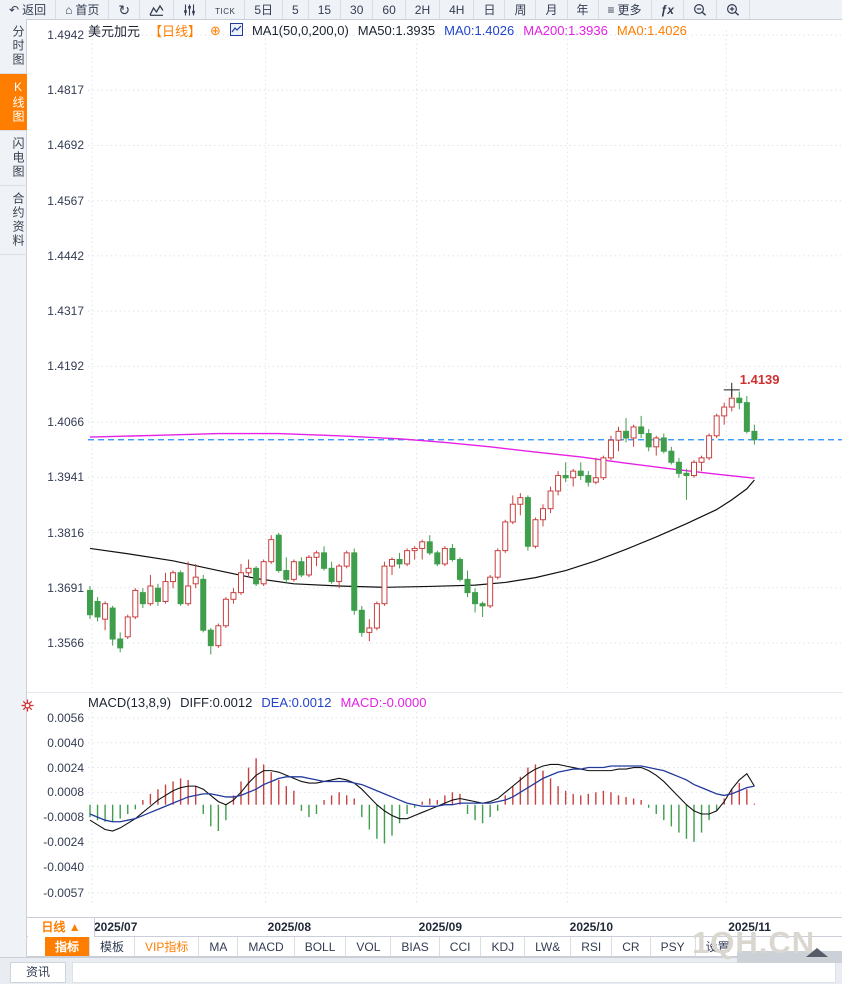  Describe the element at coordinates (583, 9) in the screenshot. I see `period-year-button: 年` at that location.